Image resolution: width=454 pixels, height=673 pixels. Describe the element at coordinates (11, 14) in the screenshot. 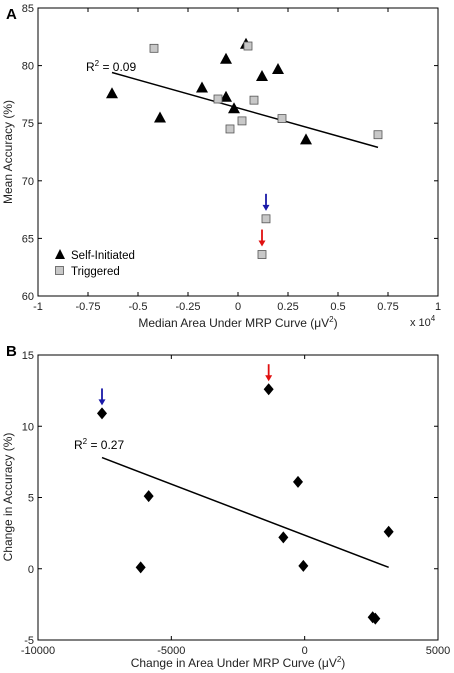

I see `panel-a-label: A` at that location.